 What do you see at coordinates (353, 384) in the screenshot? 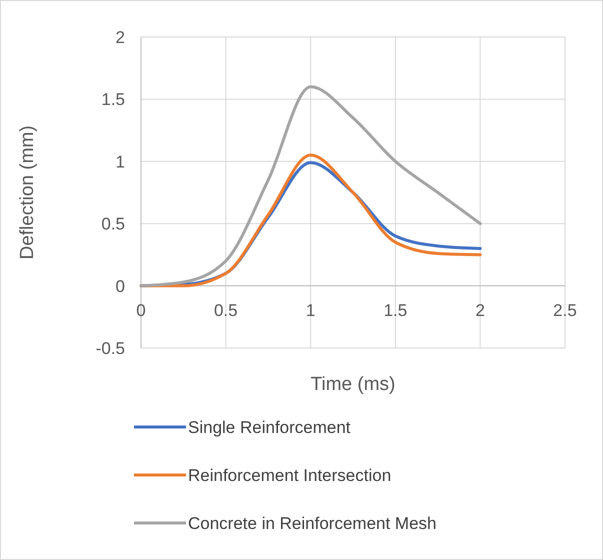
I see `x-axis-title: Time (ms)` at bounding box center [353, 384].